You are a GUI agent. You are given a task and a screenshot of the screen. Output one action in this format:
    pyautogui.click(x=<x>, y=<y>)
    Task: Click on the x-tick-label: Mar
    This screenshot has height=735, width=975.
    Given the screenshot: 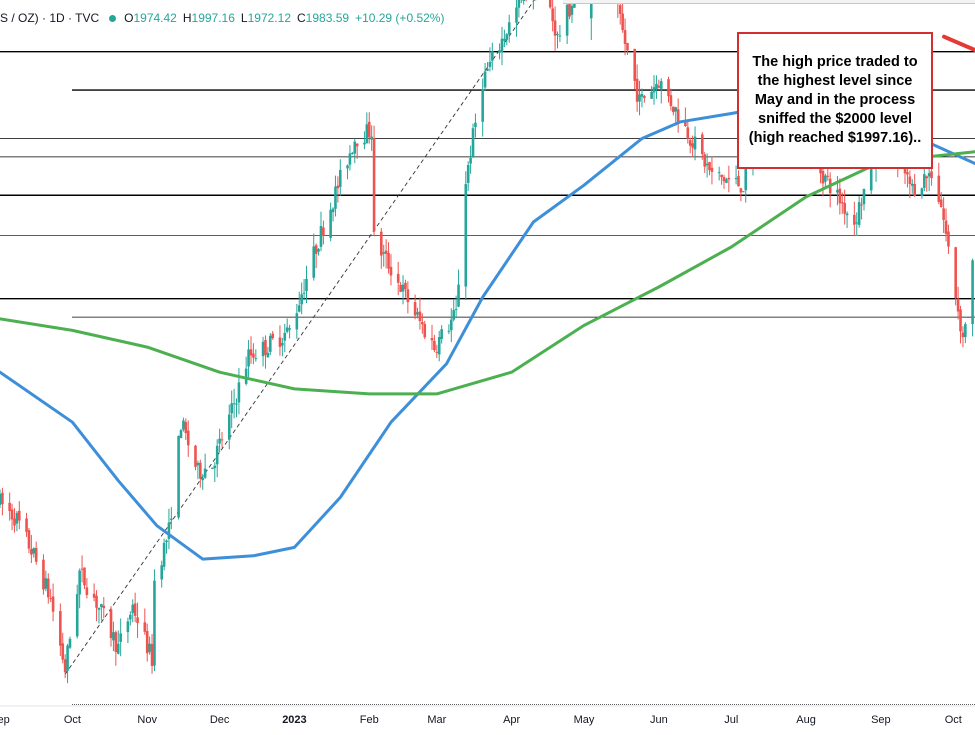 What is the action you would take?
    pyautogui.click(x=436, y=720)
    